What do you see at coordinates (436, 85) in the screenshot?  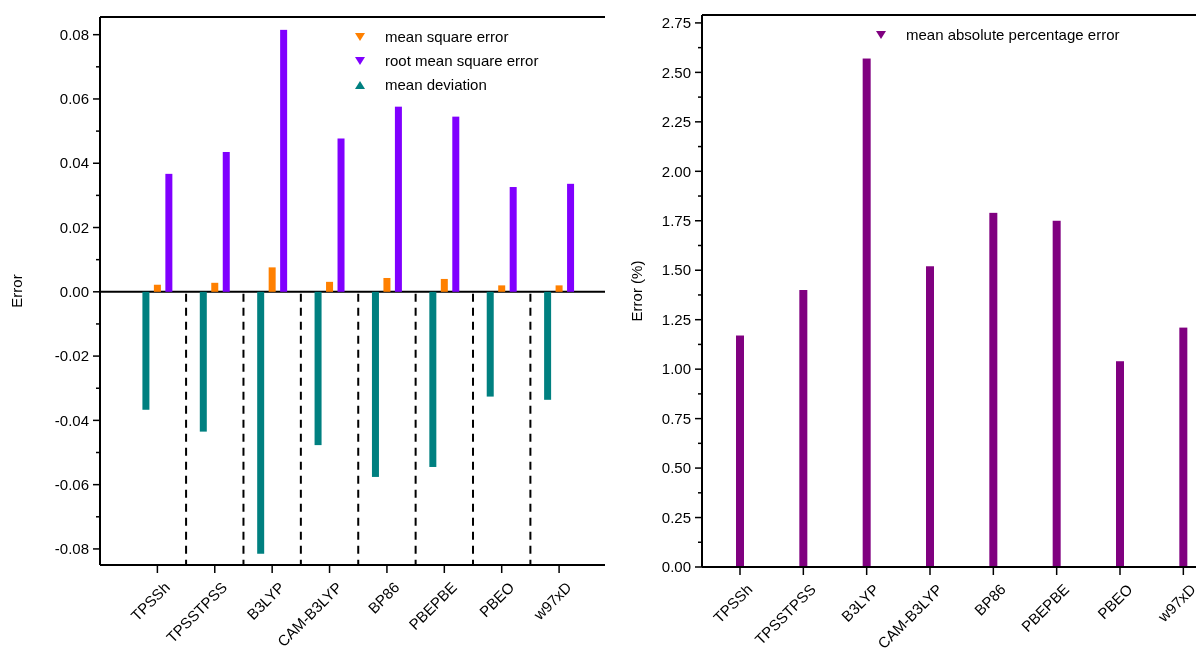 I see `legend-label: mean deviation` at bounding box center [436, 85].